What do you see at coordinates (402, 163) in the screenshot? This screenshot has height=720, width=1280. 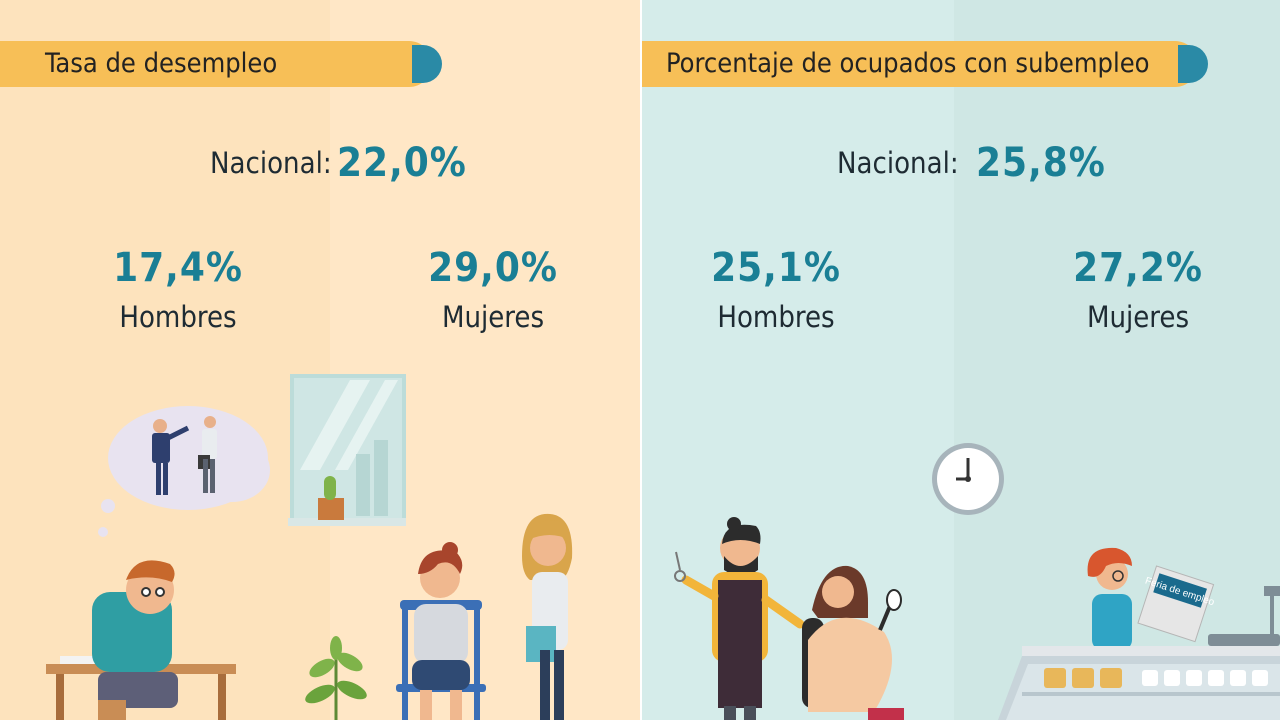 I see `national-unemployment-value: 22,0%` at bounding box center [402, 163].